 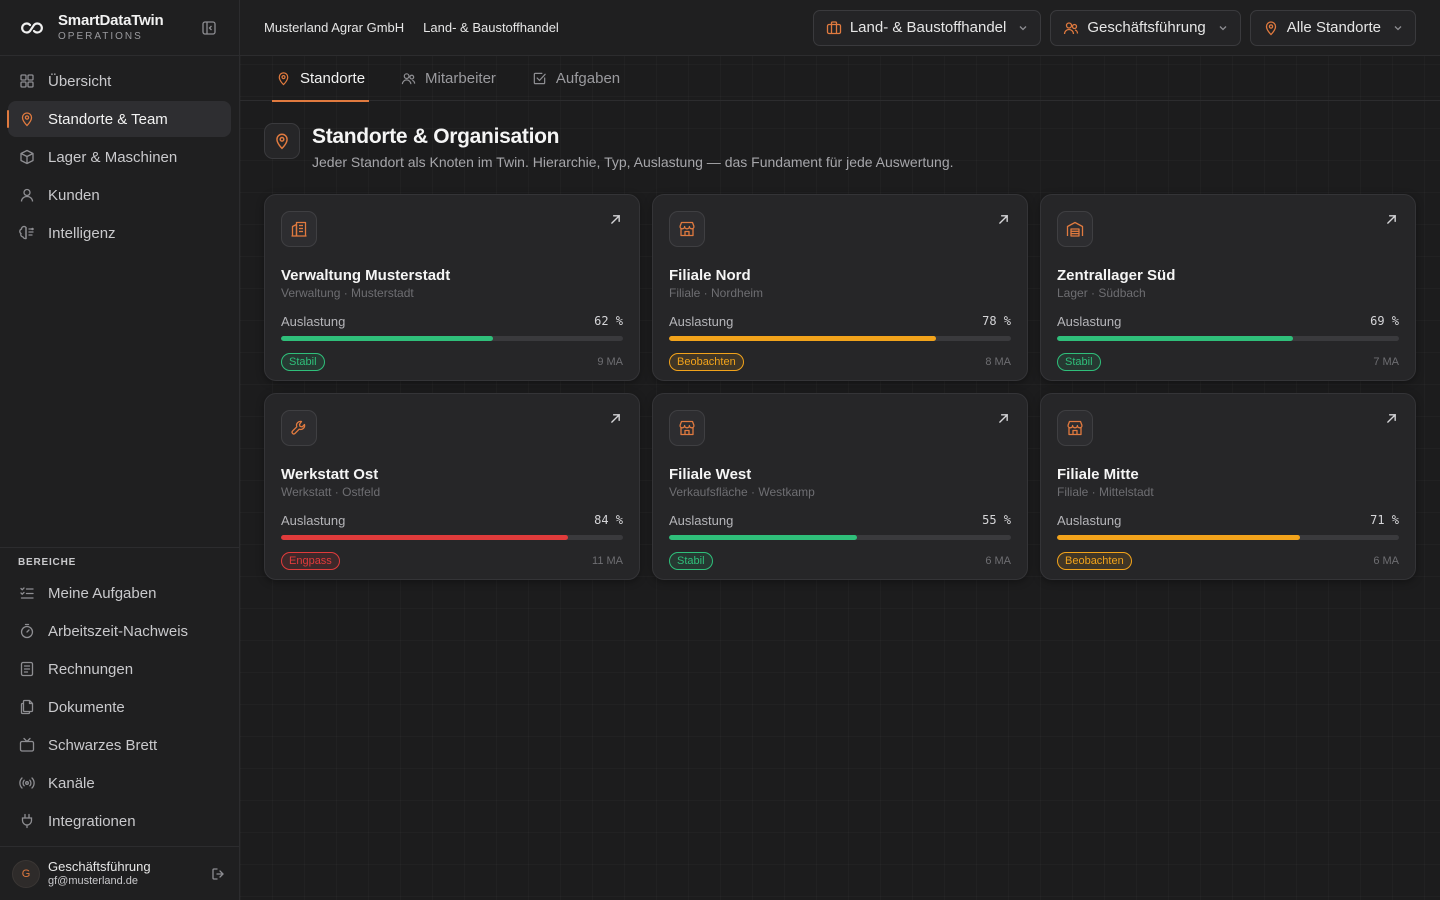 I want to click on sidebar-item-schwarzes-brett: Schwarzes Brett, so click(x=119, y=745).